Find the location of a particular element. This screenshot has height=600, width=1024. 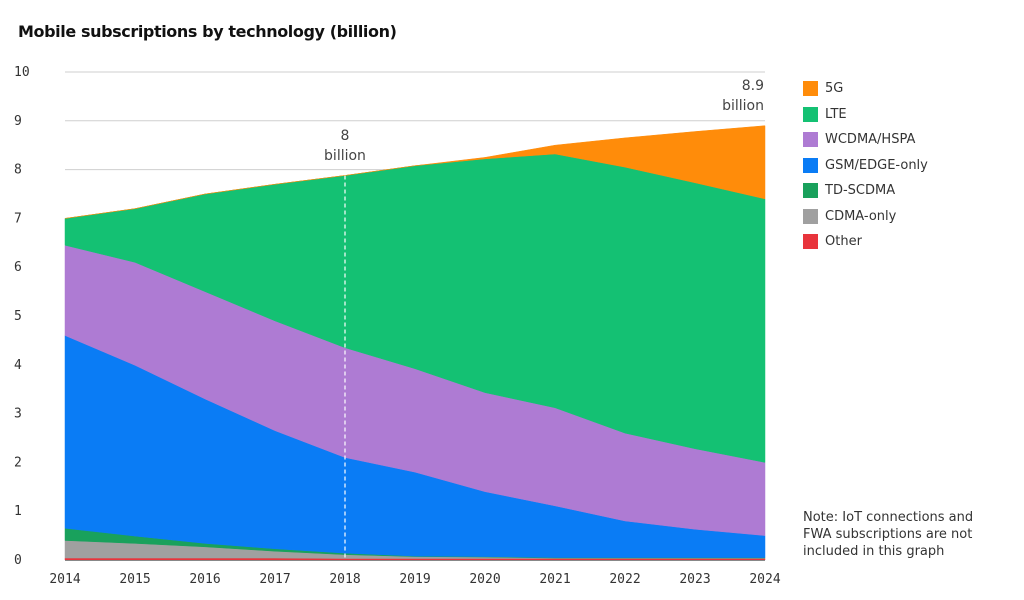

legend-item: LTE is located at coordinates (865, 115).